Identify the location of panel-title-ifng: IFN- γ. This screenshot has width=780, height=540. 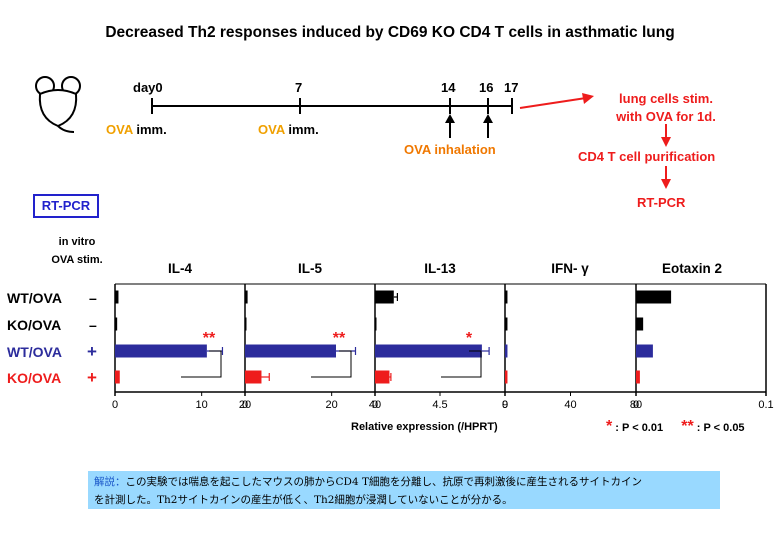
(570, 268).